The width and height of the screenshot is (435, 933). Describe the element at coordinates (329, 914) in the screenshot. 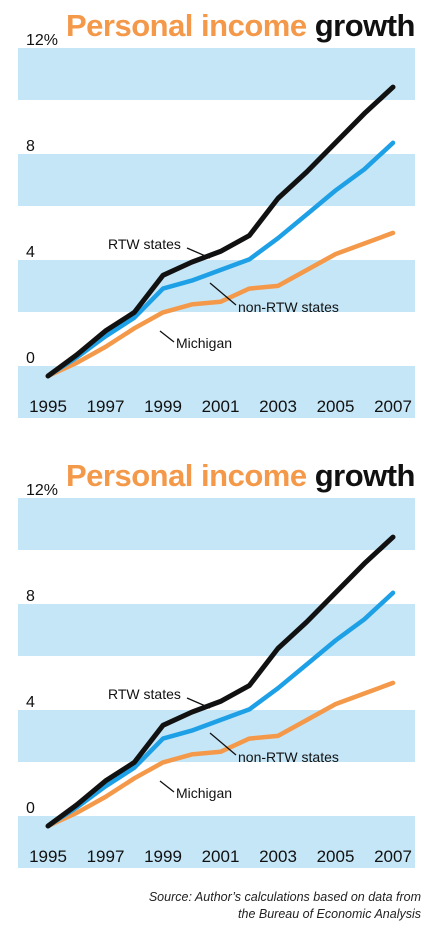

I see `source-line-2: the Bureau of Economic Analysis` at that location.